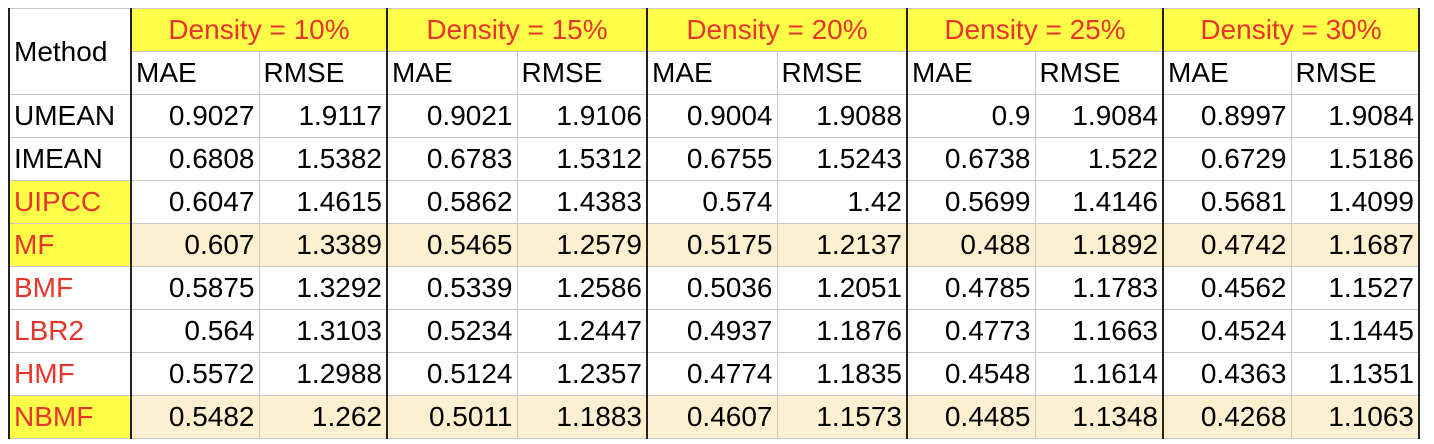  What do you see at coordinates (1355, 374) in the screenshot?
I see `rmse-value-cell: 1.1351` at bounding box center [1355, 374].